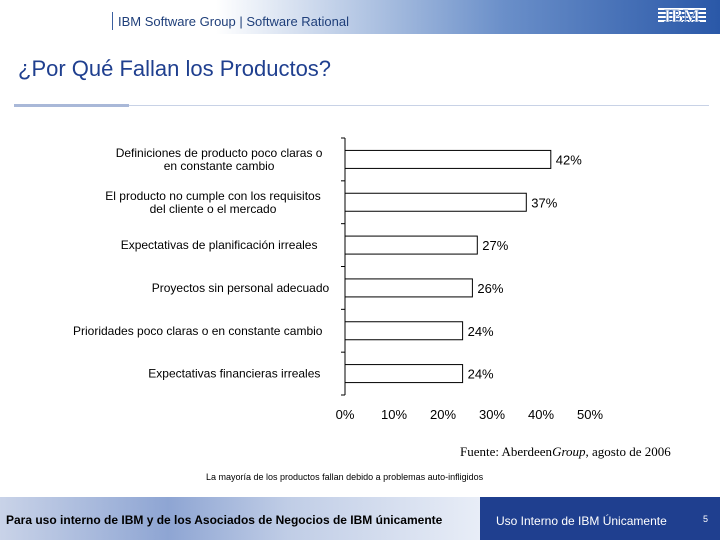 The width and height of the screenshot is (720, 540). I want to click on header-separator, so click(112, 21).